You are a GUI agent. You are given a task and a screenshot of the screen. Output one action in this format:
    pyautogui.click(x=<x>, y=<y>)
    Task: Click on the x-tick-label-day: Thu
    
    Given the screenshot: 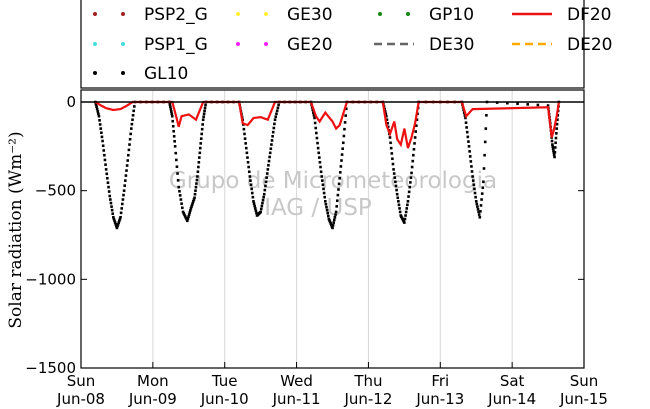 What is the action you would take?
    pyautogui.click(x=367, y=381)
    